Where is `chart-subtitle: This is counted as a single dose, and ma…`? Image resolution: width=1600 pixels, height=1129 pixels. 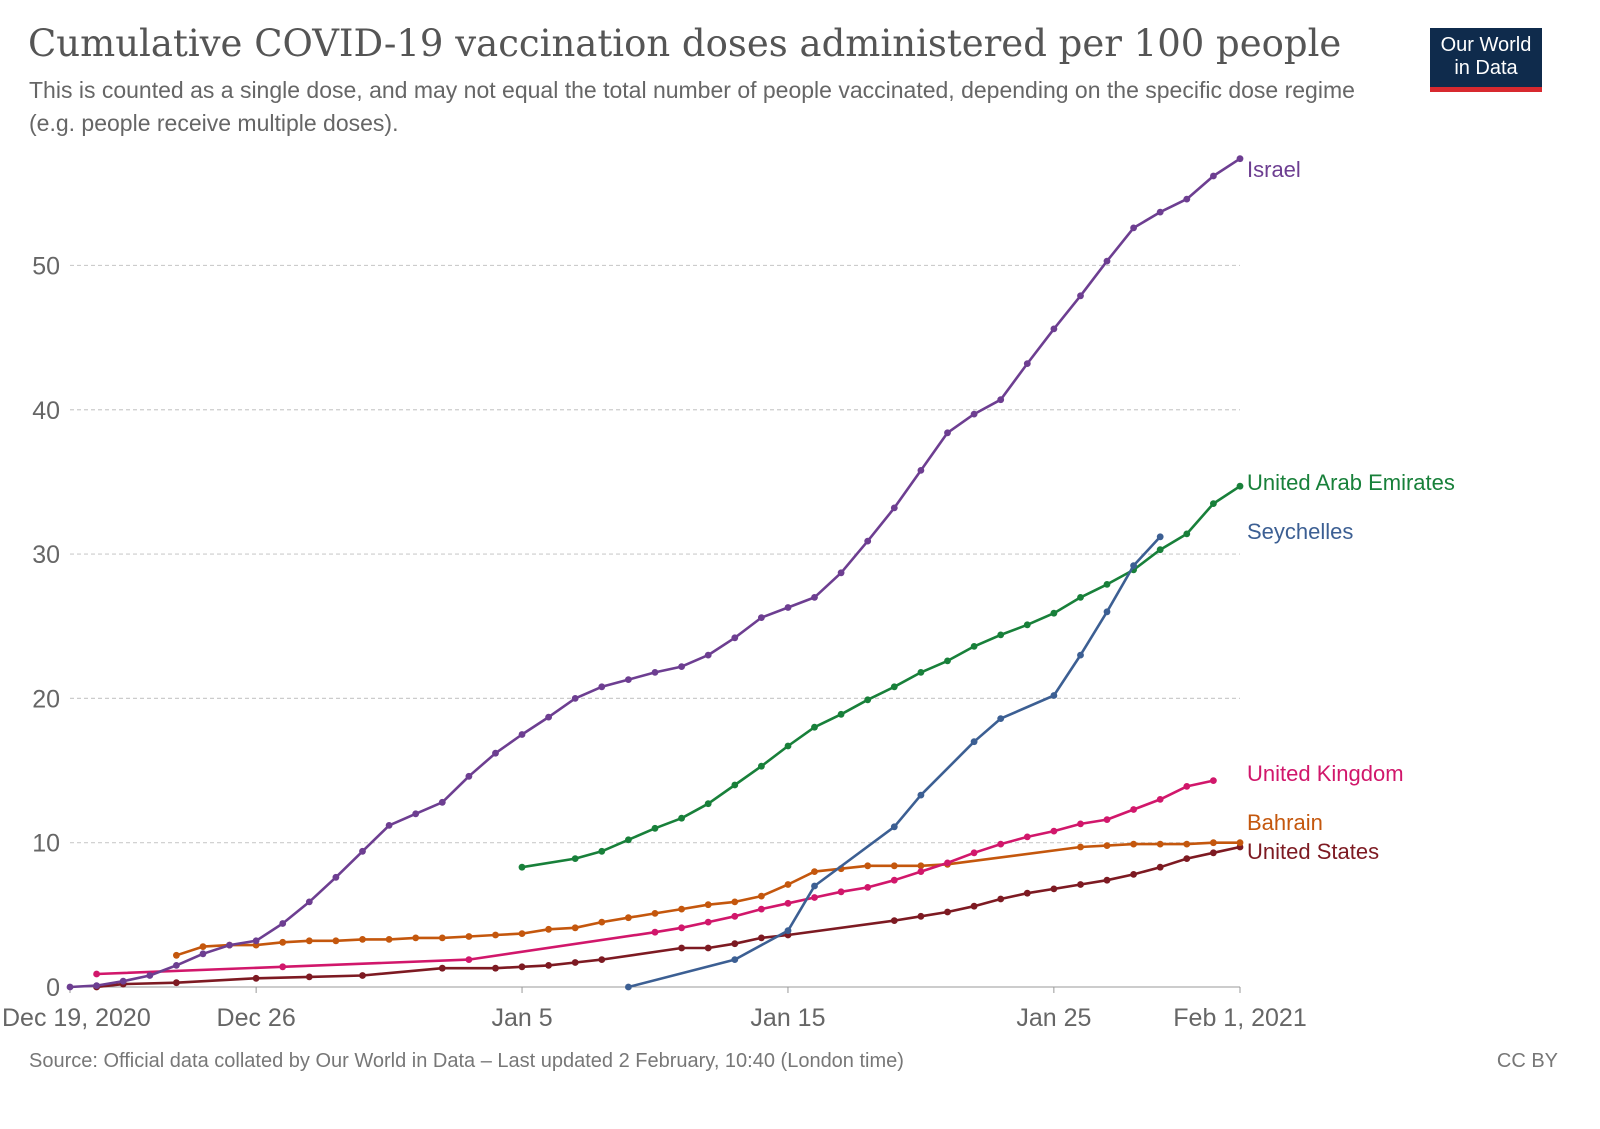 chart-subtitle: This is counted as a single dose, and ma… is located at coordinates (692, 106).